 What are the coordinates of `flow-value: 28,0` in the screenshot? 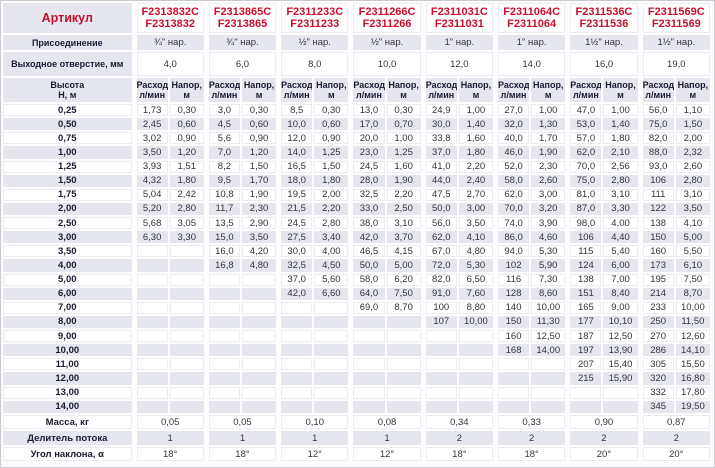 It's located at (367, 180).